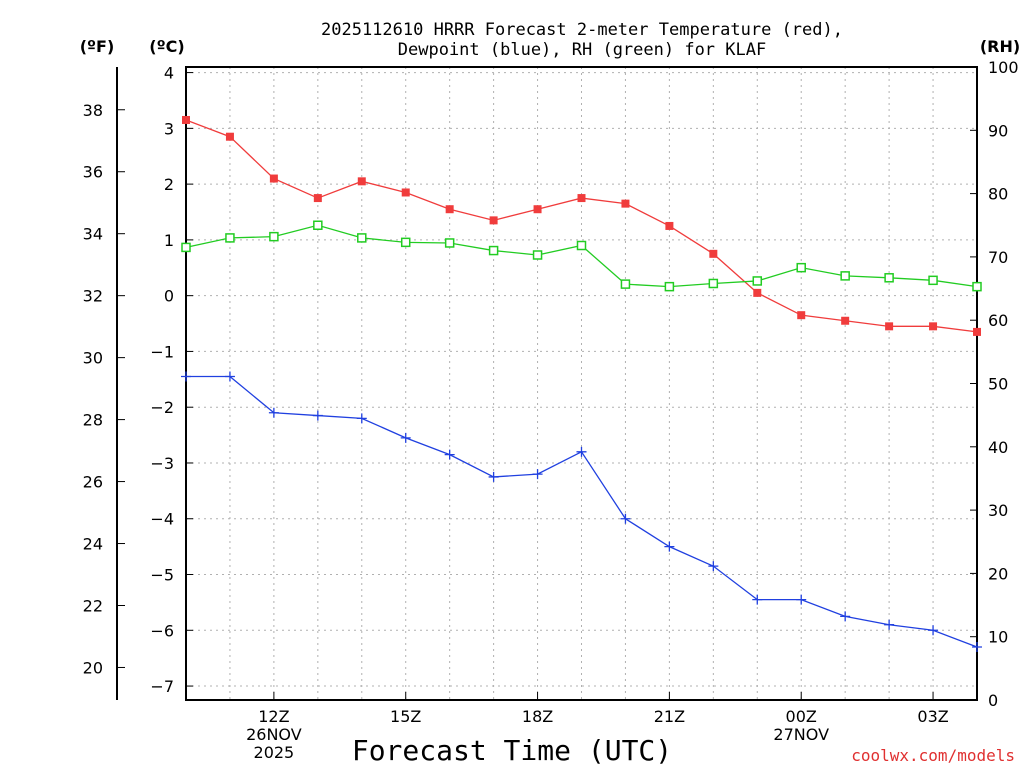 This screenshot has height=768, width=1024. I want to click on rh-tick-label: 80, so click(998, 194).